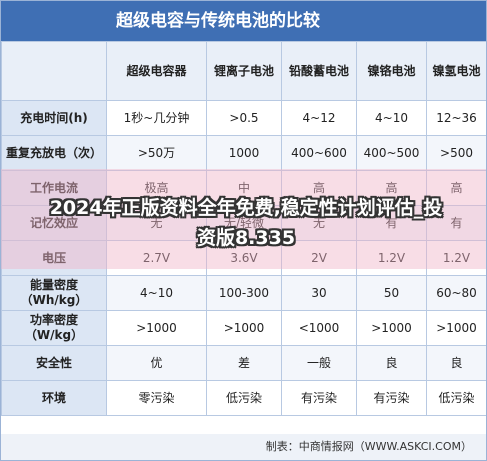  I want to click on cell: 极高, so click(156, 188).